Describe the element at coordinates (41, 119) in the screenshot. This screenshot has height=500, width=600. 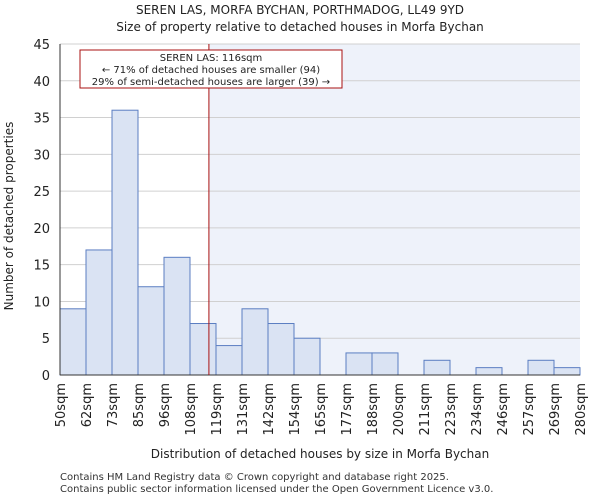
I see `y-tick-label: 35` at that location.